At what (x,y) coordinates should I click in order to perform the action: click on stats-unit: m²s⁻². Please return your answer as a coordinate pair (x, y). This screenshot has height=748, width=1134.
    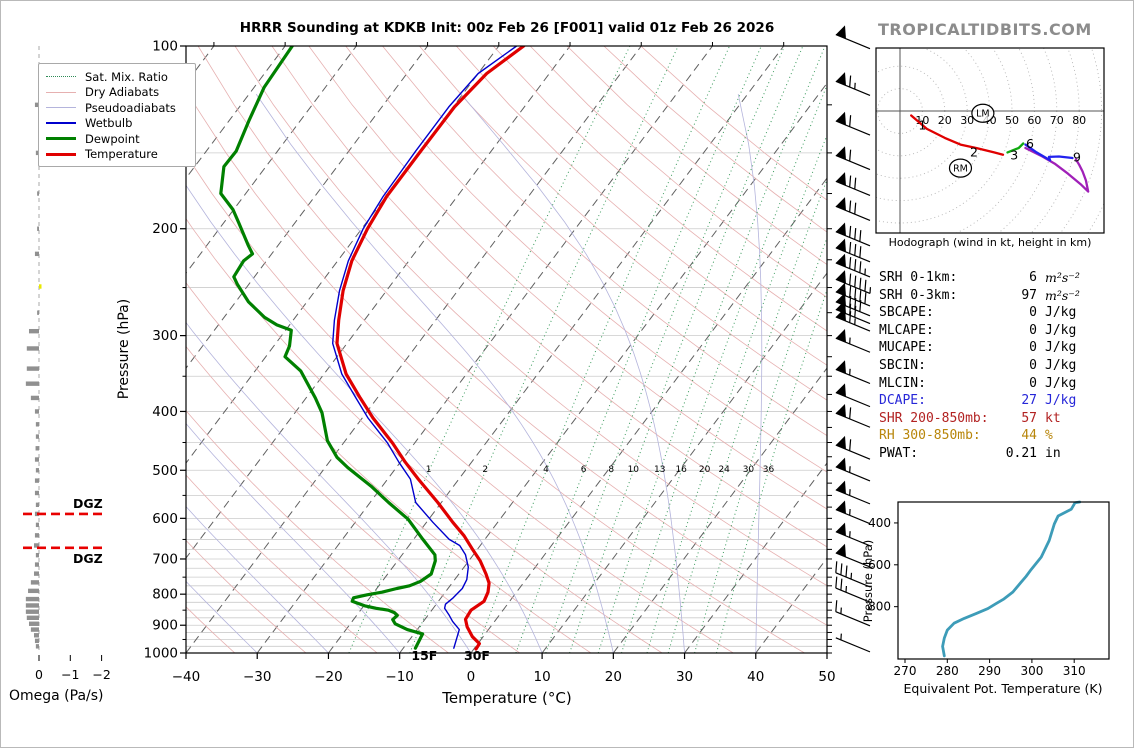
    Looking at the image, I should click on (1062, 295).